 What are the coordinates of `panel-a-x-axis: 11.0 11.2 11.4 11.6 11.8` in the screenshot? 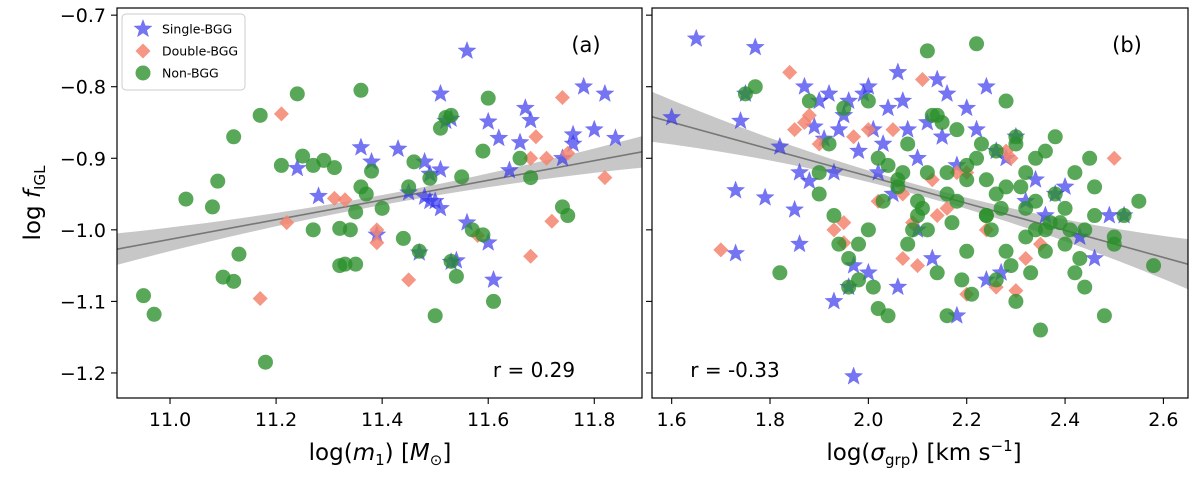 It's located at (382, 414).